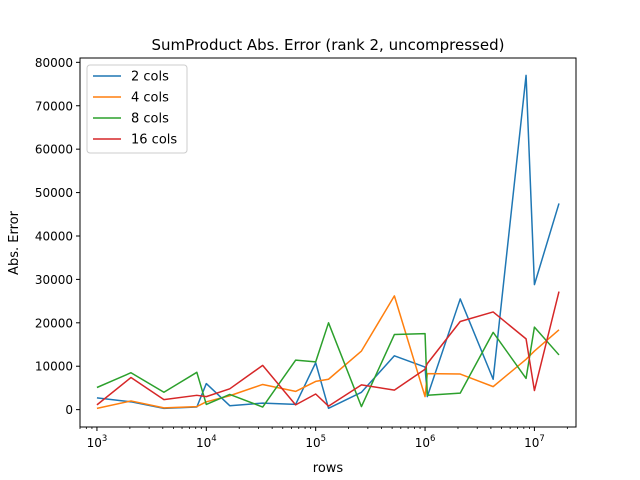 The image size is (640, 480). What do you see at coordinates (97, 442) in the screenshot?
I see `x-tick-label: 10³` at bounding box center [97, 442].